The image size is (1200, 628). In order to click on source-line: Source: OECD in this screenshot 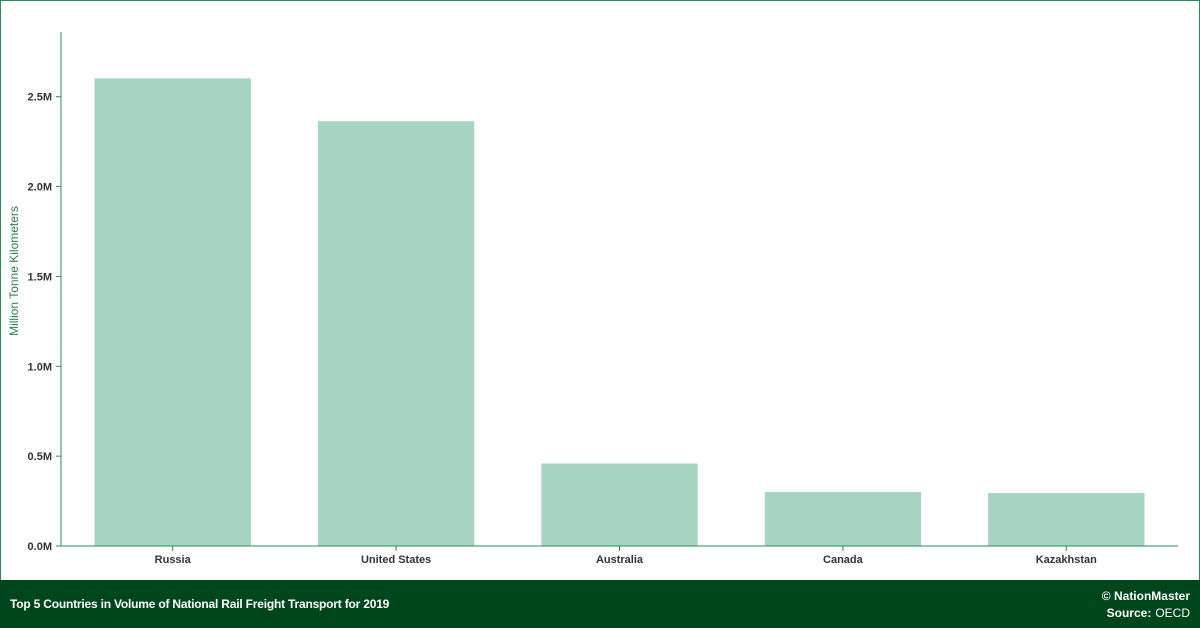, I will do `click(1146, 613)`.